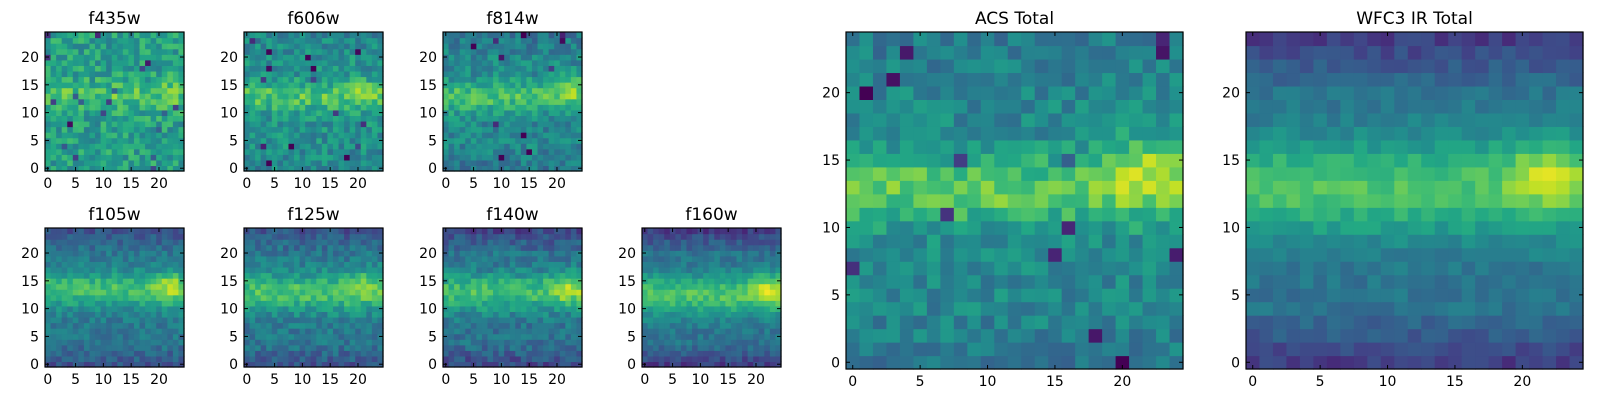 The image size is (1600, 400). I want to click on x-tick-label: 10, so click(302, 380).